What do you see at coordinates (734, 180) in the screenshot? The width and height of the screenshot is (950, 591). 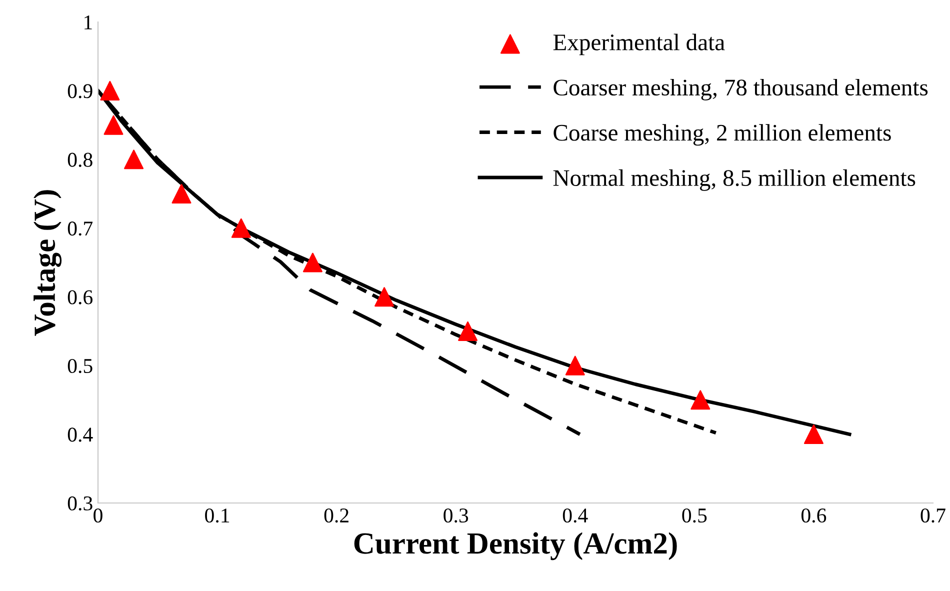 I see `legend-label: Normal meshing, 8.5 million elements` at bounding box center [734, 180].